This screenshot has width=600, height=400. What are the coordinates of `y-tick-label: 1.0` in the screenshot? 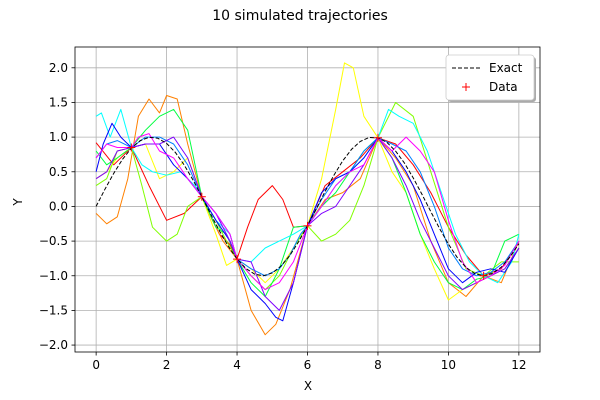 It's located at (58, 137).